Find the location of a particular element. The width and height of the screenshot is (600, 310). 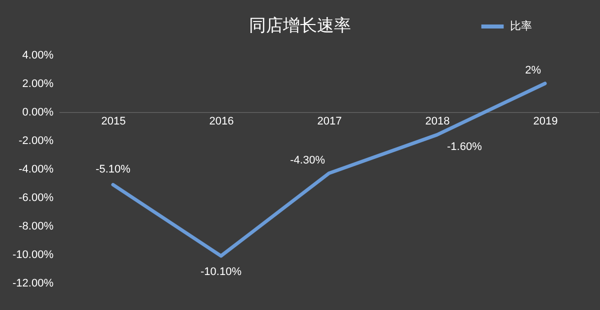

y-tick-label: -4.00% is located at coordinates (36, 170).